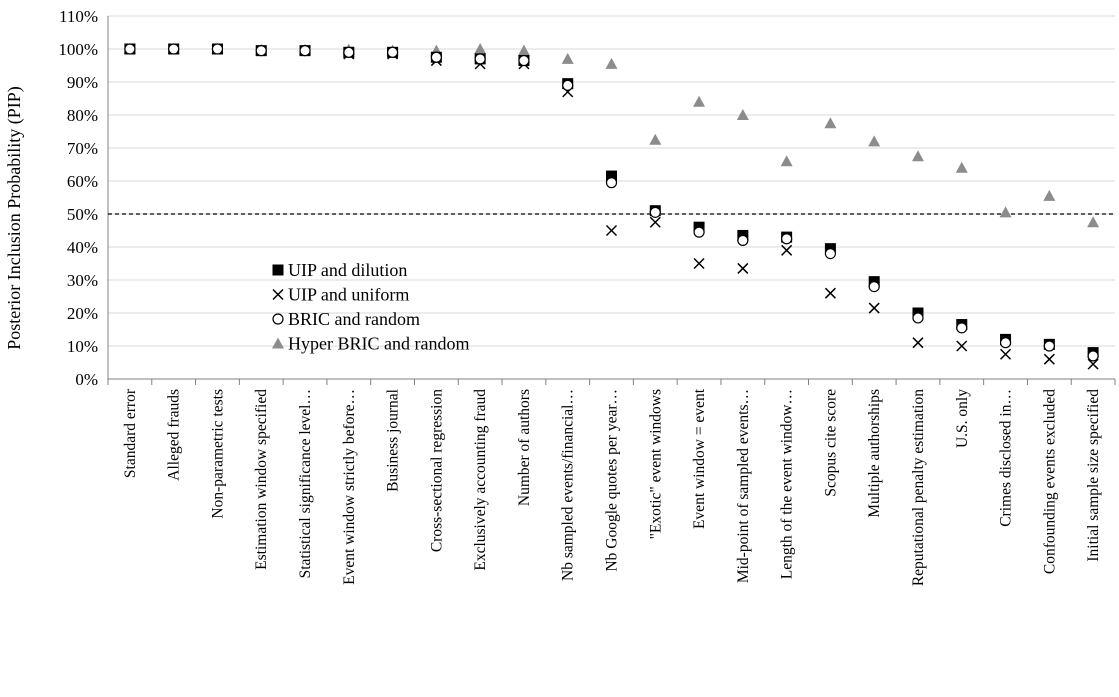  I want to click on y-tick-label: 40%, so click(82, 247).